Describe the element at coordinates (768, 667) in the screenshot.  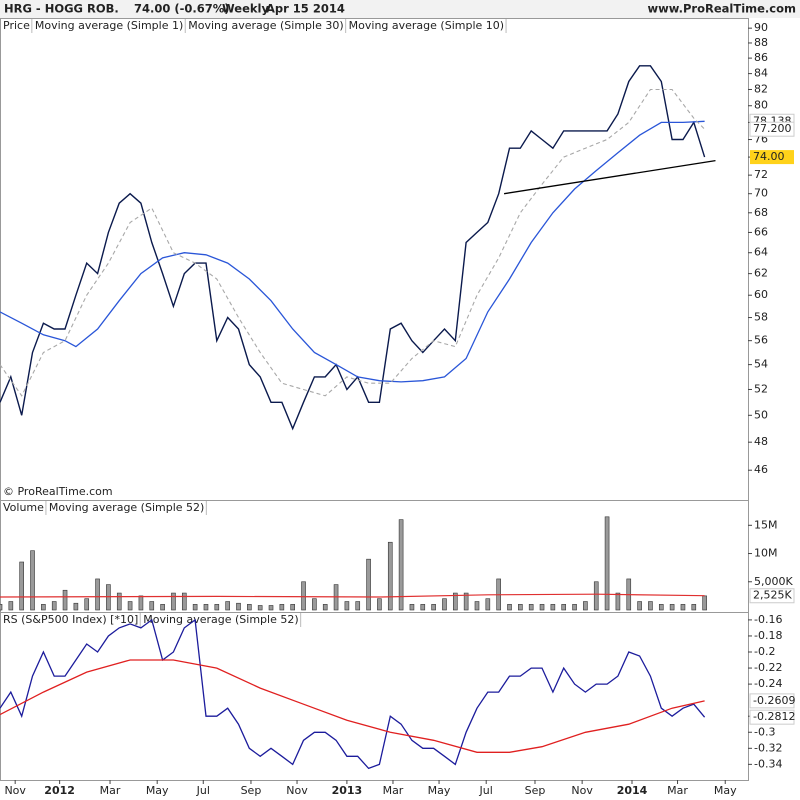
I see `y-tick-label: -0.22` at that location.